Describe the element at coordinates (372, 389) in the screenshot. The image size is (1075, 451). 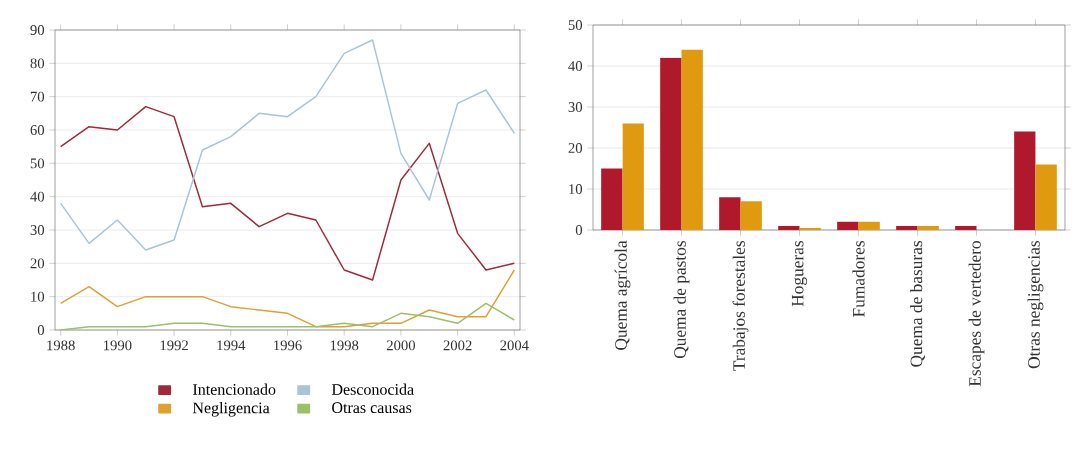
I see `legend-label: Desconocida` at that location.